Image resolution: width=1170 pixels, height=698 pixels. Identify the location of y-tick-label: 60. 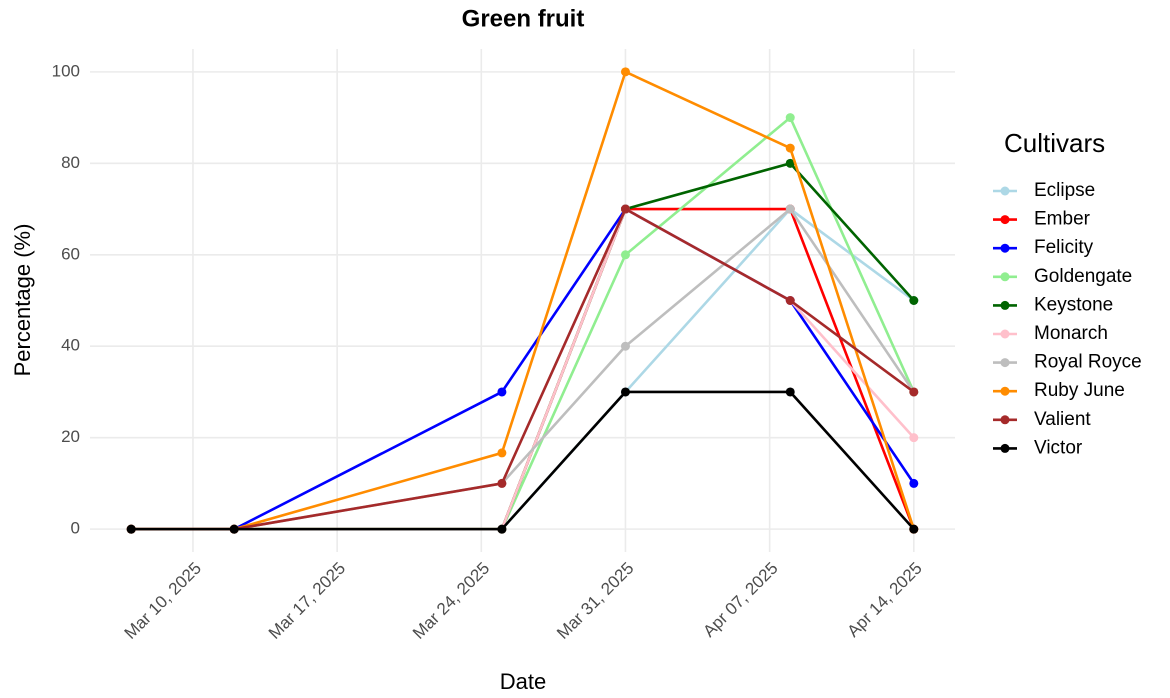
(70, 253).